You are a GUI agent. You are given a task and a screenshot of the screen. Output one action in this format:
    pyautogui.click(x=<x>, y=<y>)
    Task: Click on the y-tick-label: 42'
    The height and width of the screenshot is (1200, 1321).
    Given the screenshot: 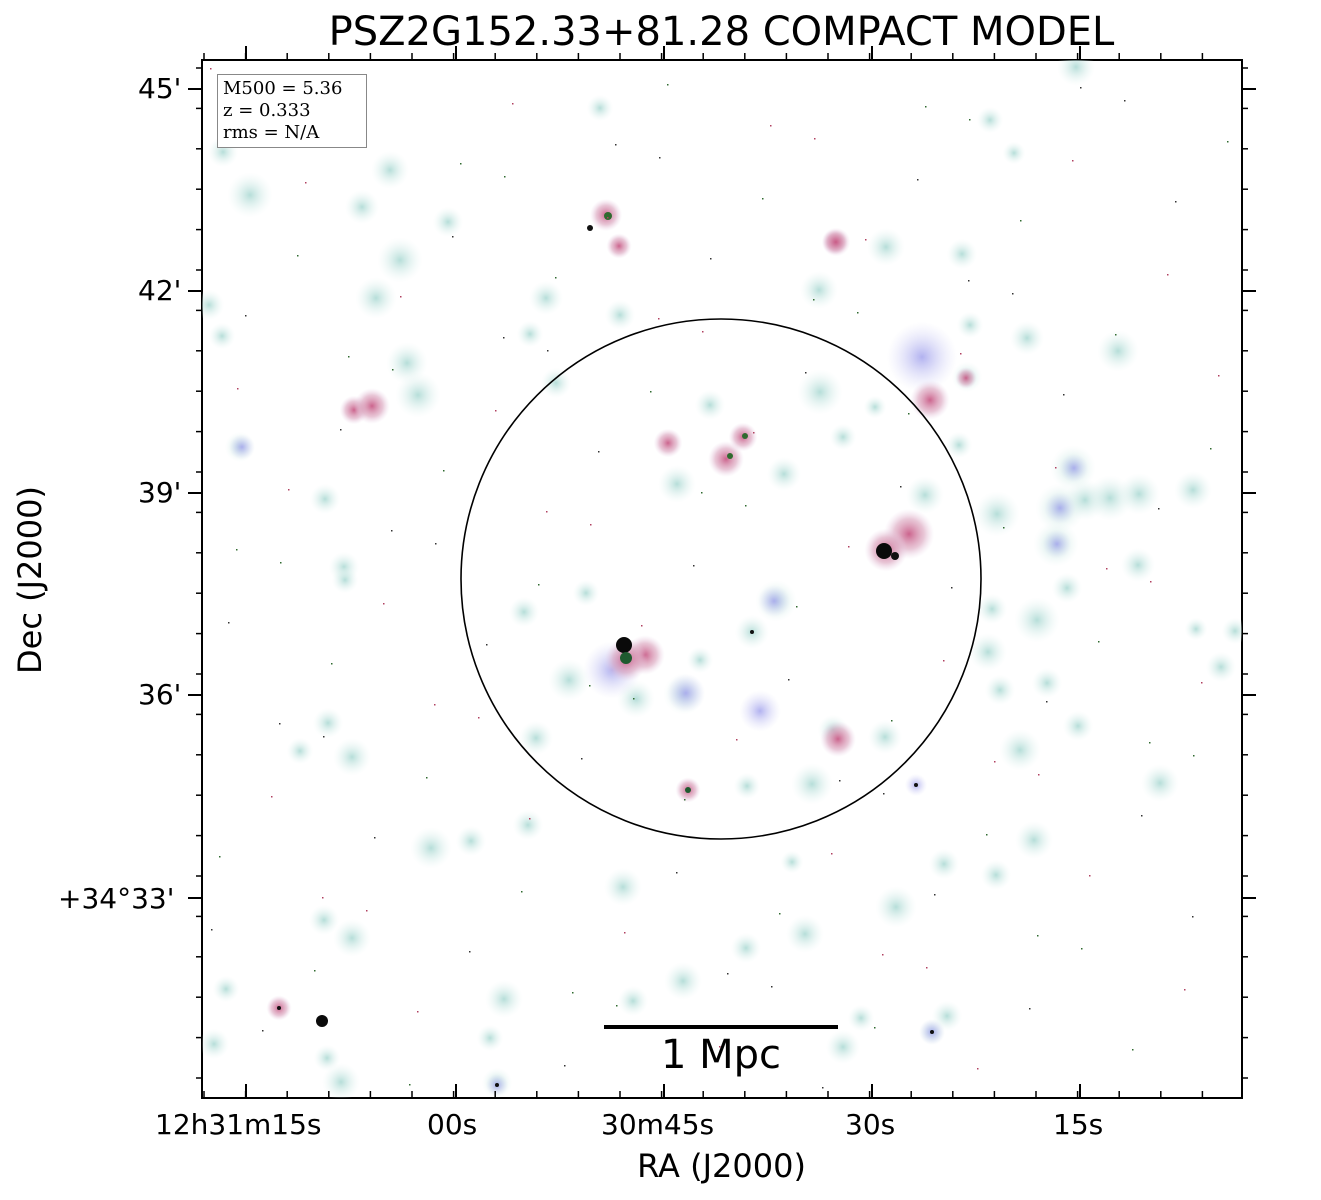 What is the action you would take?
    pyautogui.click(x=160, y=290)
    